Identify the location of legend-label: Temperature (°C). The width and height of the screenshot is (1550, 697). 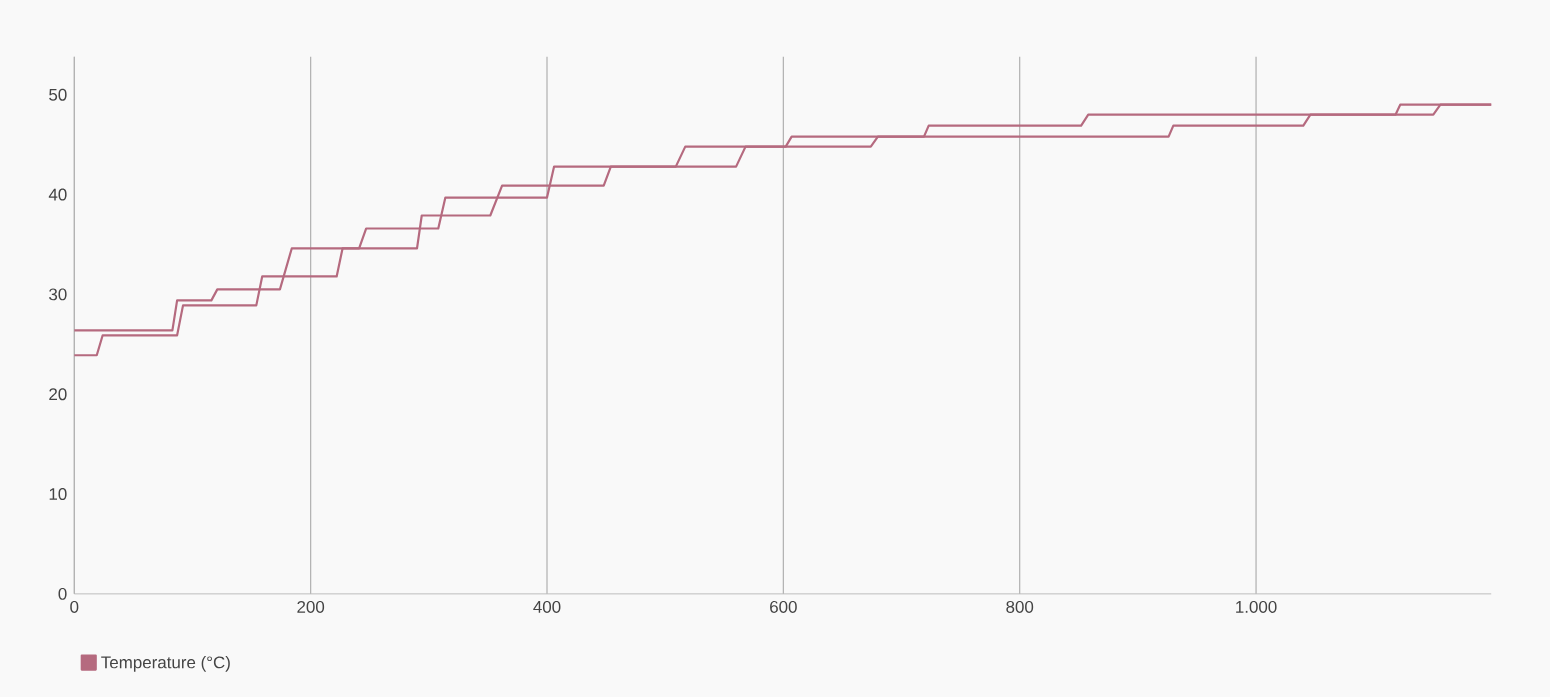
(165, 663).